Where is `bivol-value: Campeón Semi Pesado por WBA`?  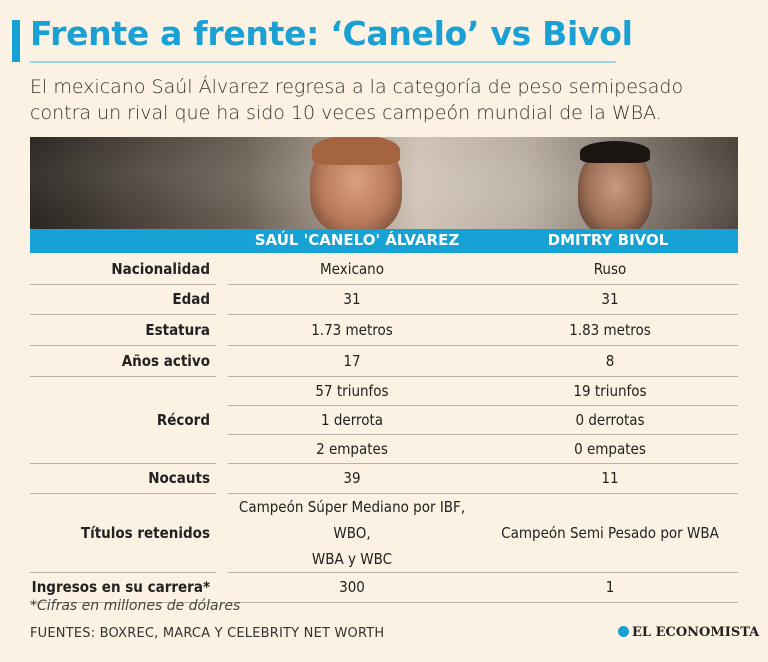
bivol-value: Campeón Semi Pesado por WBA is located at coordinates (610, 533).